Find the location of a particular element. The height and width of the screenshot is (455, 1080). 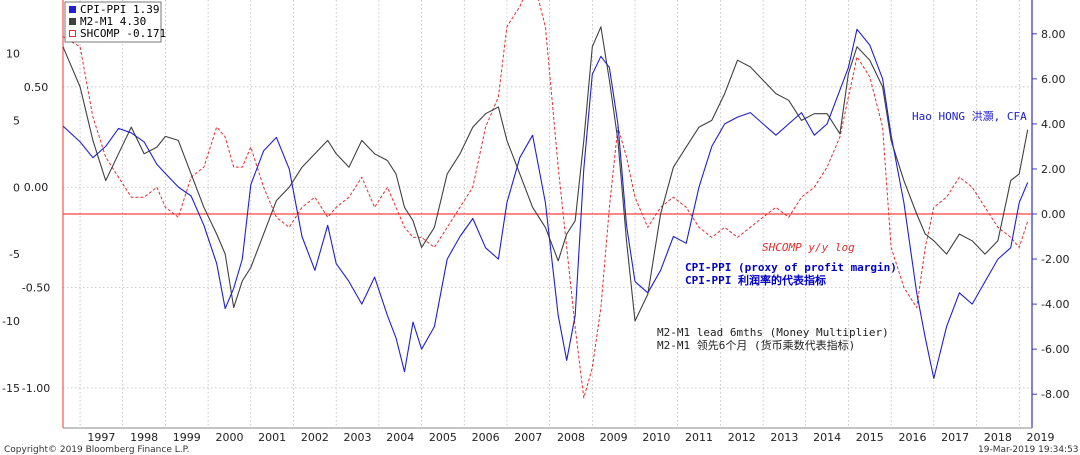

y-right-tick-label: 4.00 is located at coordinates (1053, 124).